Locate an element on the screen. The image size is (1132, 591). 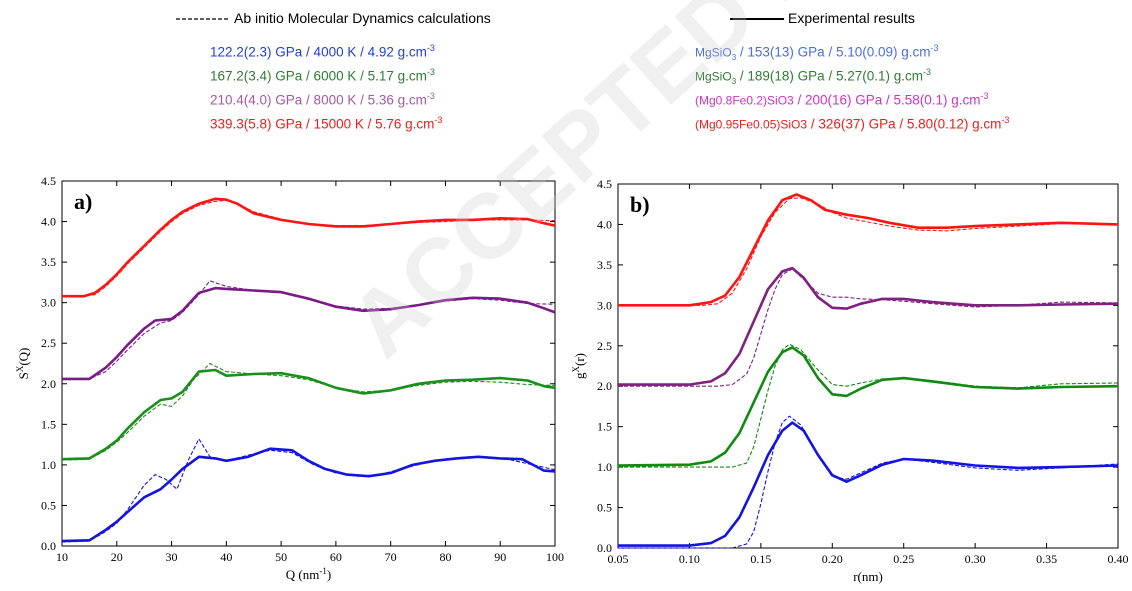
x-tick-label: 0.05 is located at coordinates (618, 559).